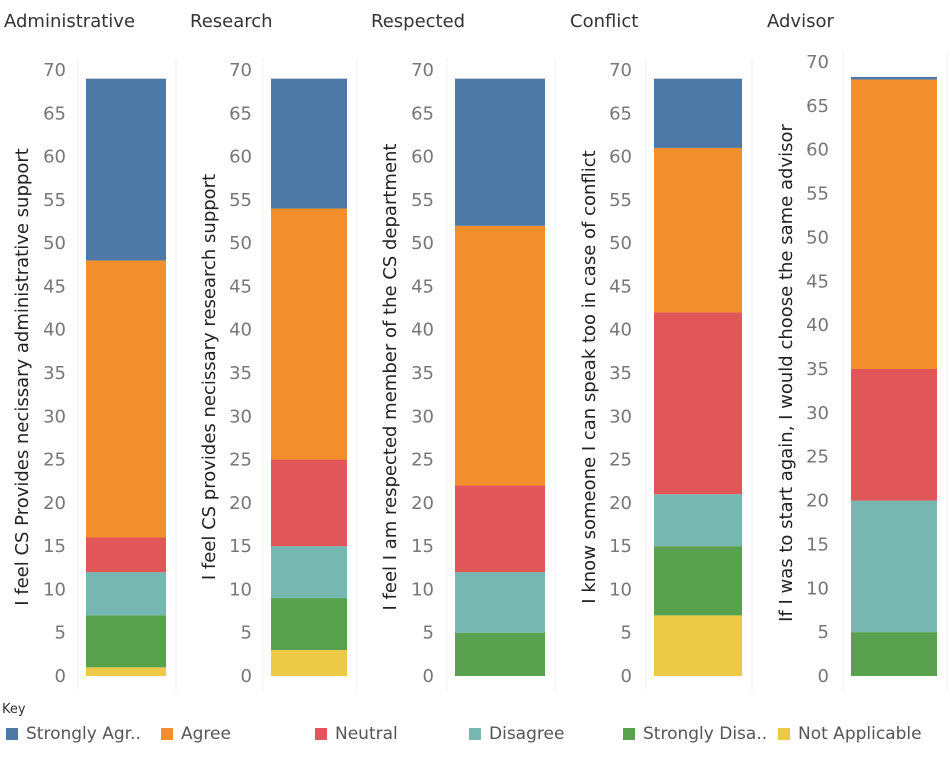 The height and width of the screenshot is (758, 950). I want to click on bar-segment-advisor-strongly-agree, so click(894, 78).